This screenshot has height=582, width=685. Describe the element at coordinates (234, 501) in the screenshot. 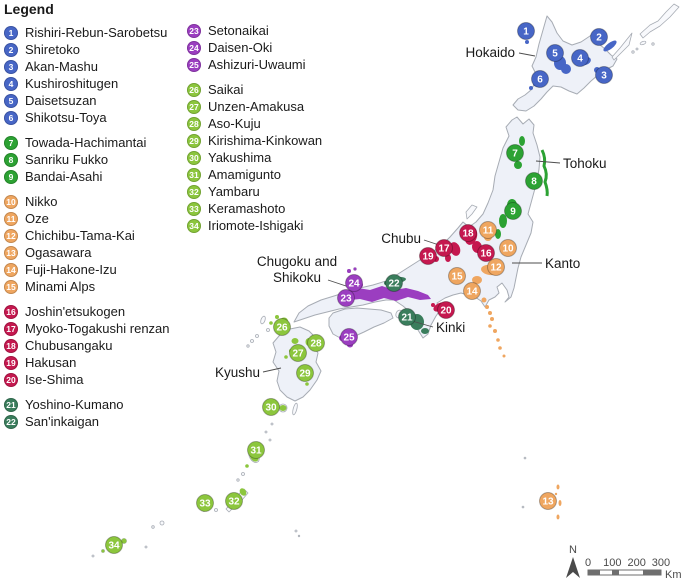

I see `park-marker-number: 32` at that location.